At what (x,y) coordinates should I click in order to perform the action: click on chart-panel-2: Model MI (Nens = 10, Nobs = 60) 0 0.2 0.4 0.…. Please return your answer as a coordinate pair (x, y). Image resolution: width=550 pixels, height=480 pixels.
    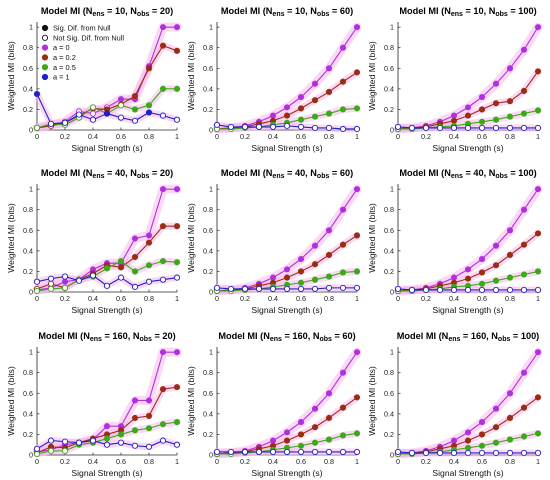
    Looking at the image, I should click on (274, 79).